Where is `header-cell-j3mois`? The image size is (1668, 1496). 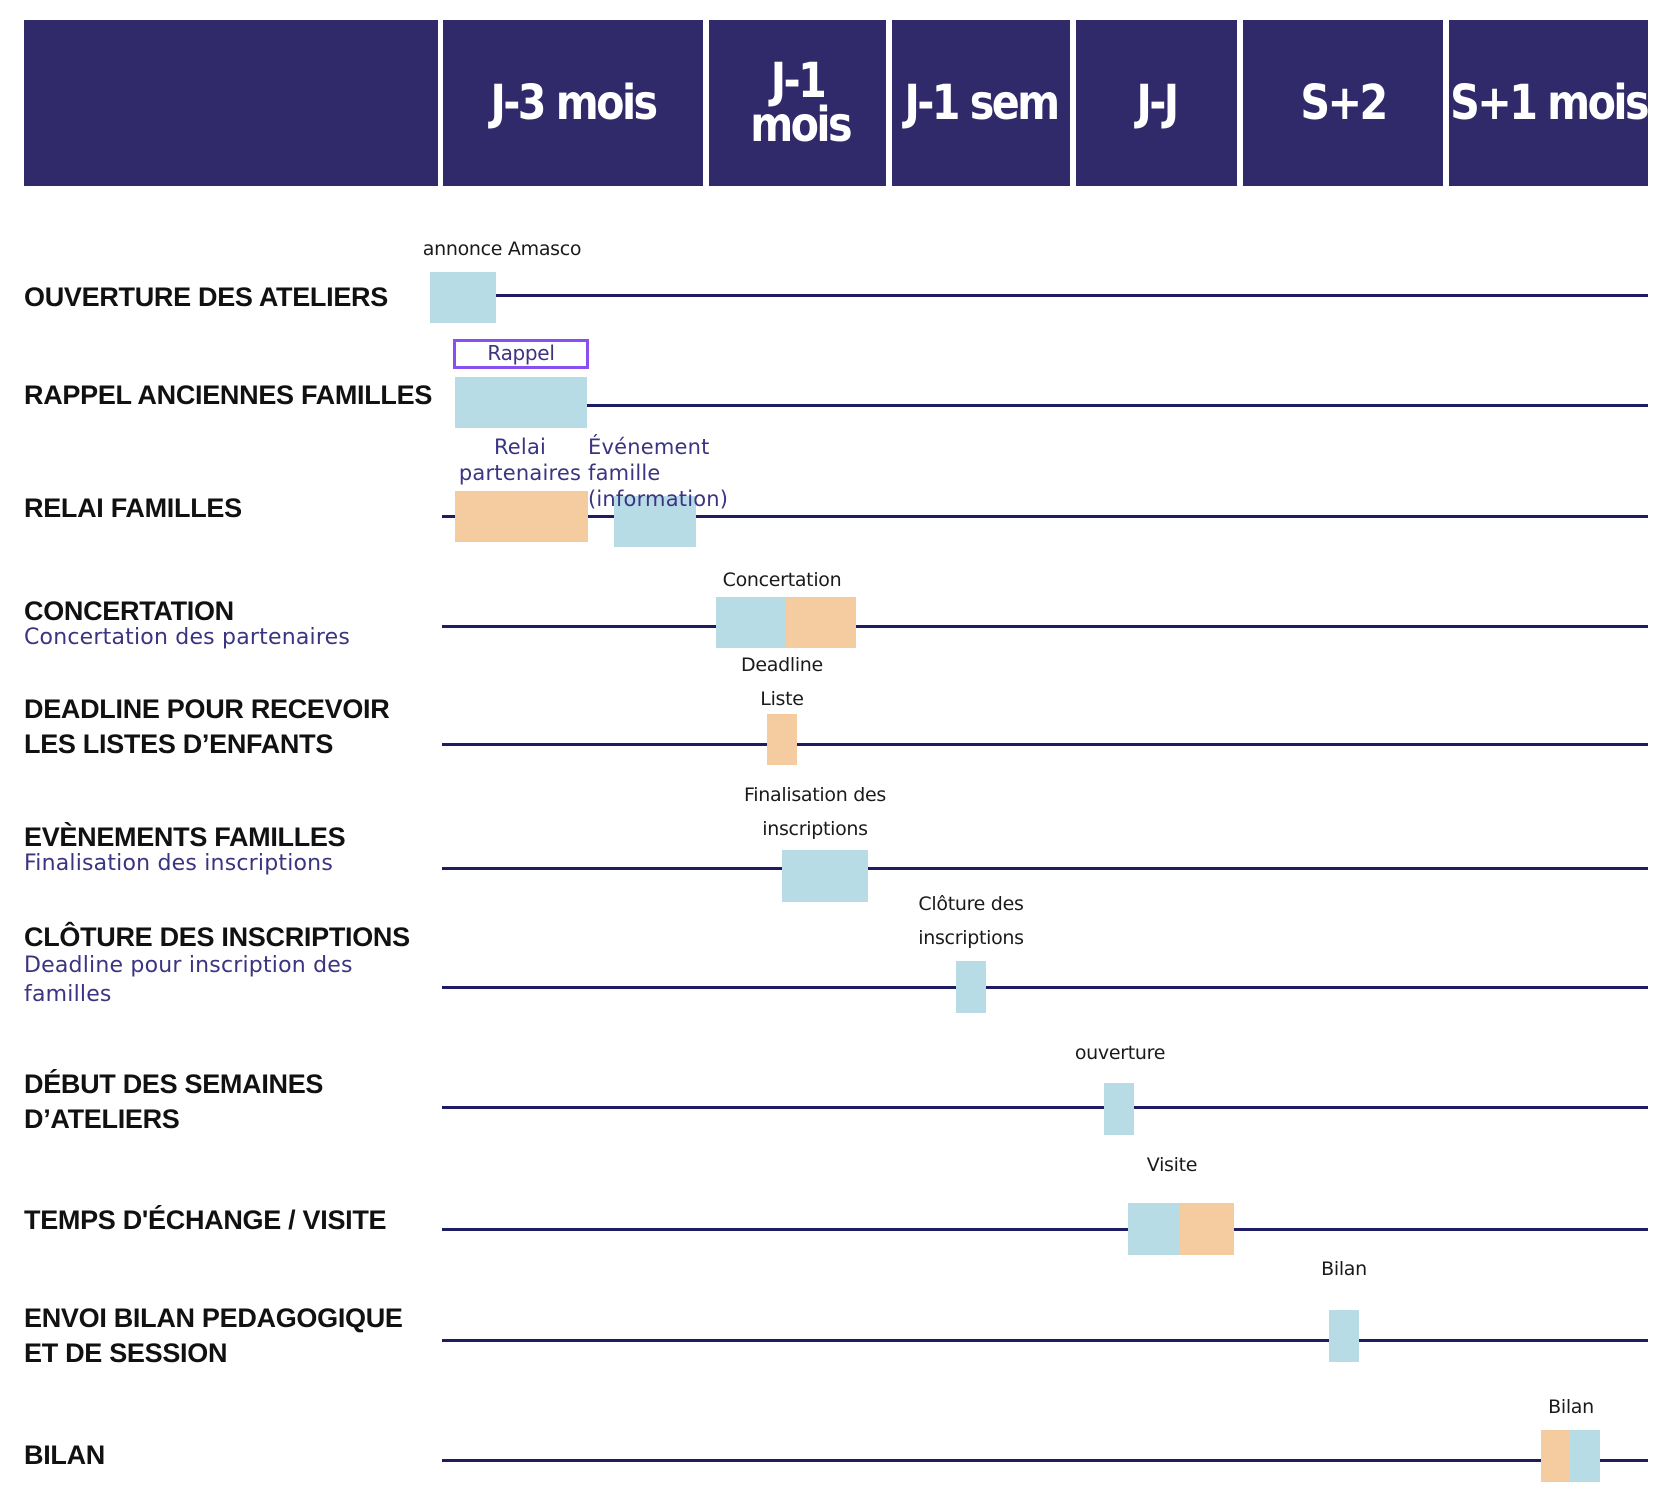
header-cell-j3mois is located at coordinates (573, 103).